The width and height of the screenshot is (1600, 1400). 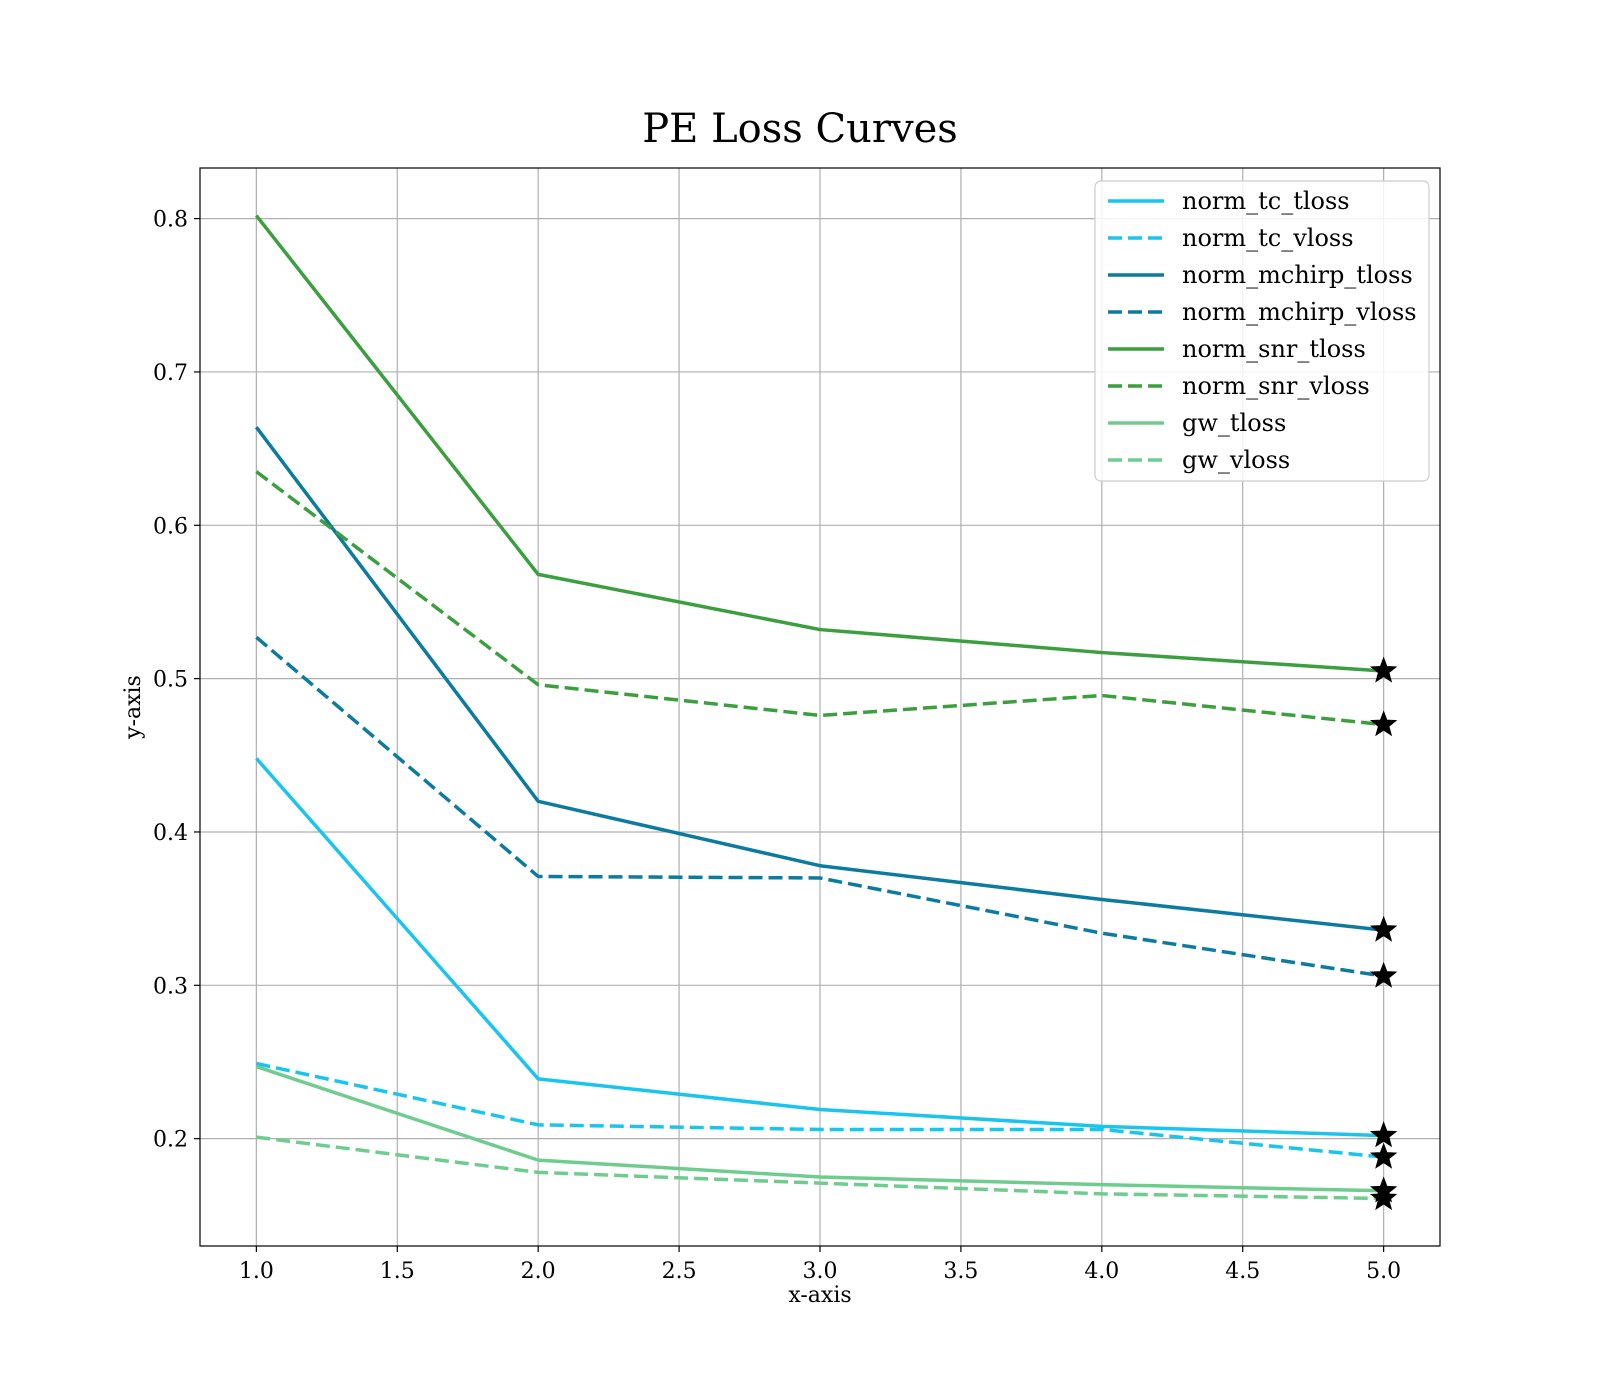 What do you see at coordinates (170, 373) in the screenshot?
I see `y-tick-label: 0.7` at bounding box center [170, 373].